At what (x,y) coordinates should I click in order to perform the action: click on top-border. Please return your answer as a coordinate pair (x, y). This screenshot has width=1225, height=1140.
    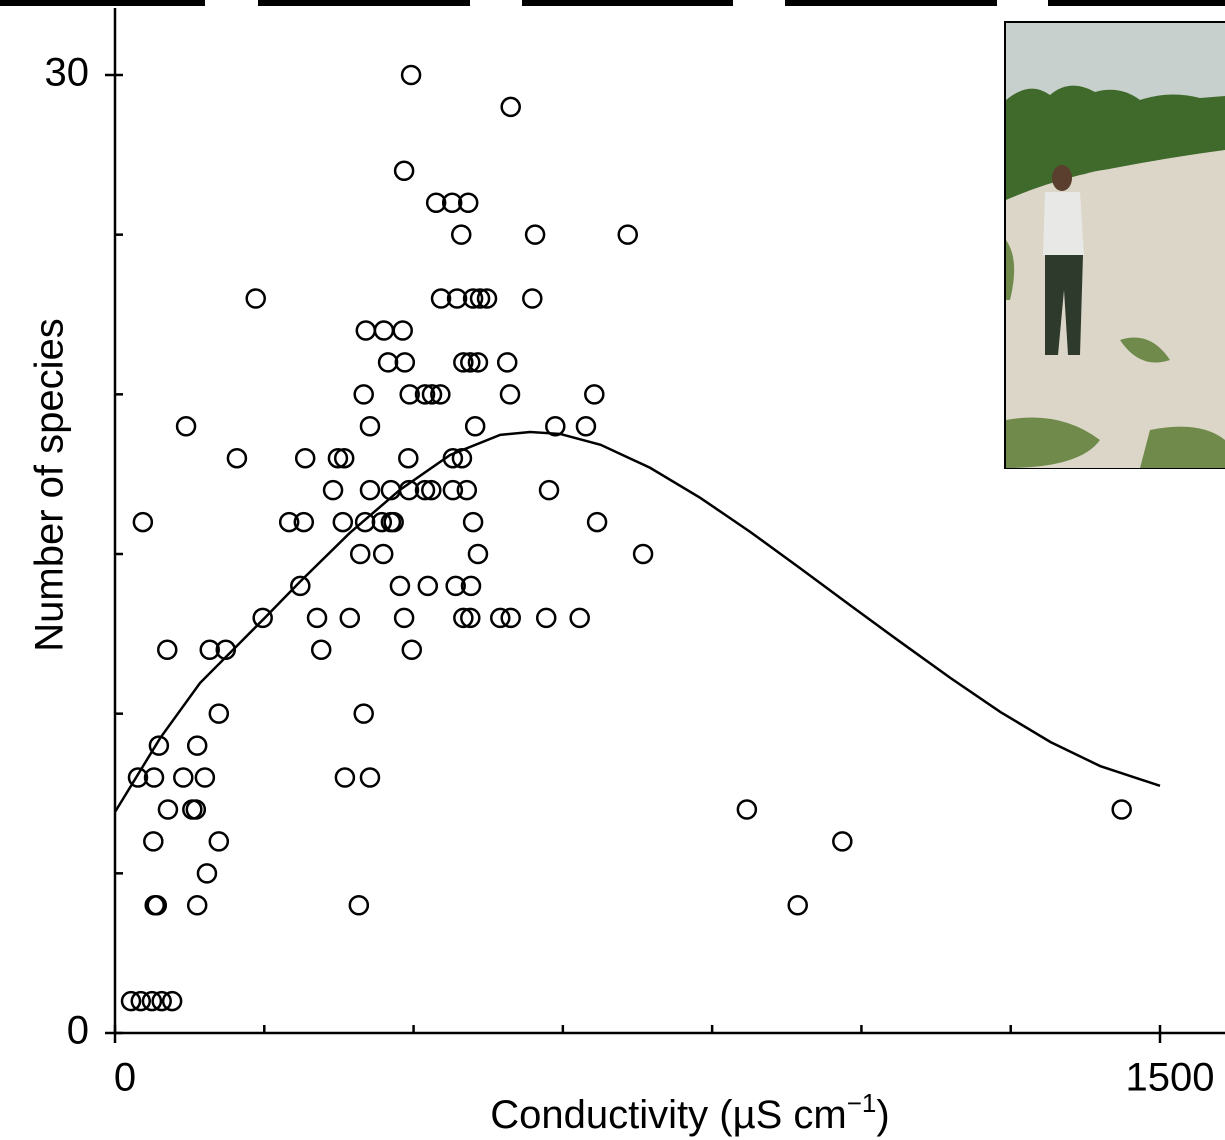
    Looking at the image, I should click on (612, 3).